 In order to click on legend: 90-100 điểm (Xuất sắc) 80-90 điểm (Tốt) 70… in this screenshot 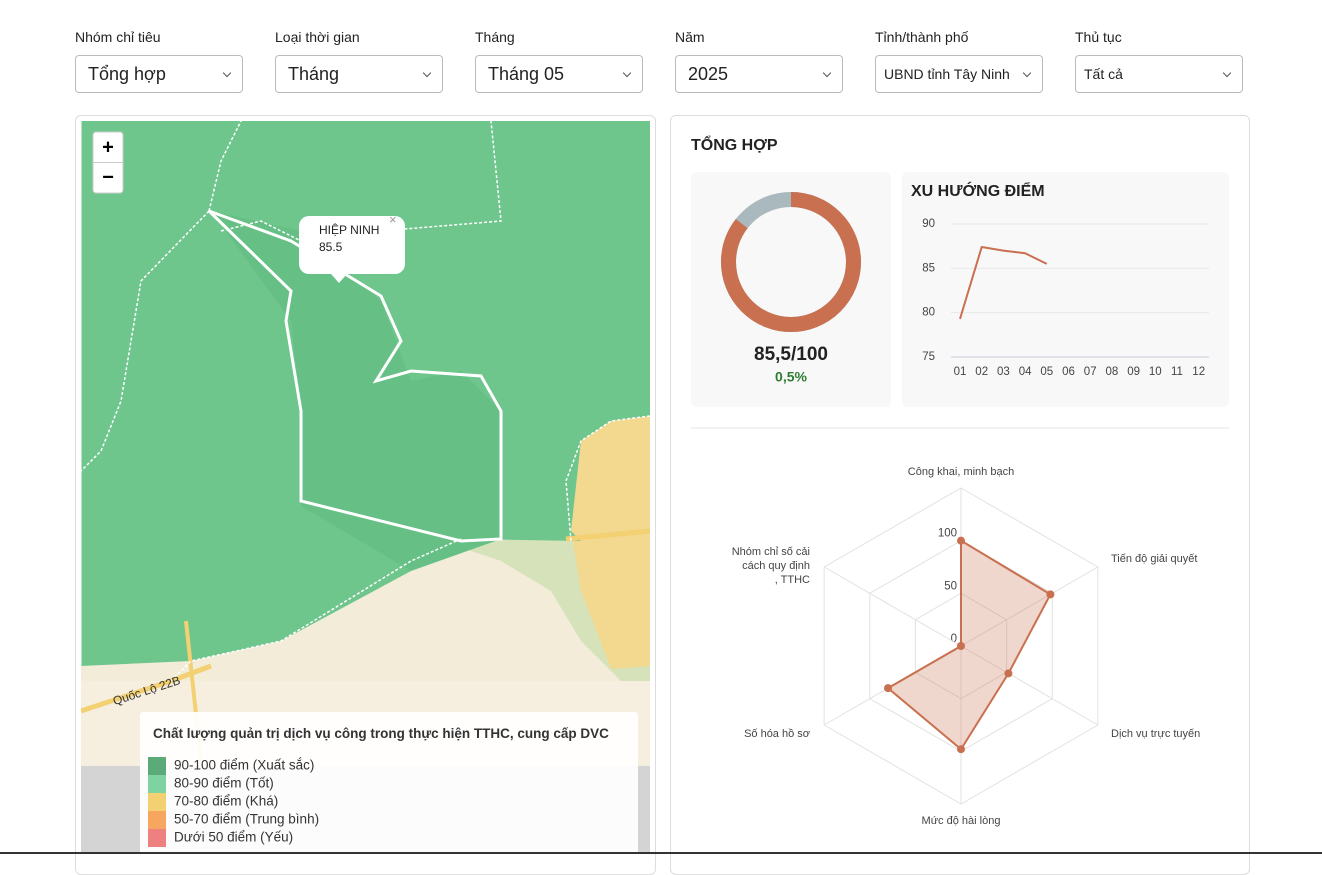, I will do `click(233, 802)`.